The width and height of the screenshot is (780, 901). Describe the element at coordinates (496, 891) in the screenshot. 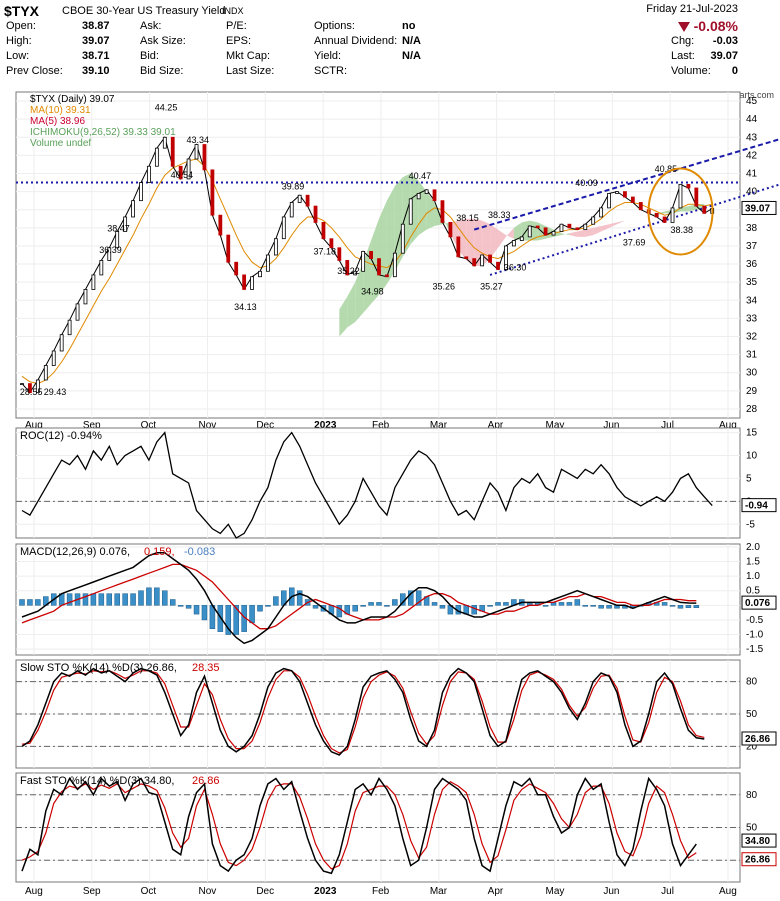

I see `bottom-x-axis-month-label: Apr` at that location.